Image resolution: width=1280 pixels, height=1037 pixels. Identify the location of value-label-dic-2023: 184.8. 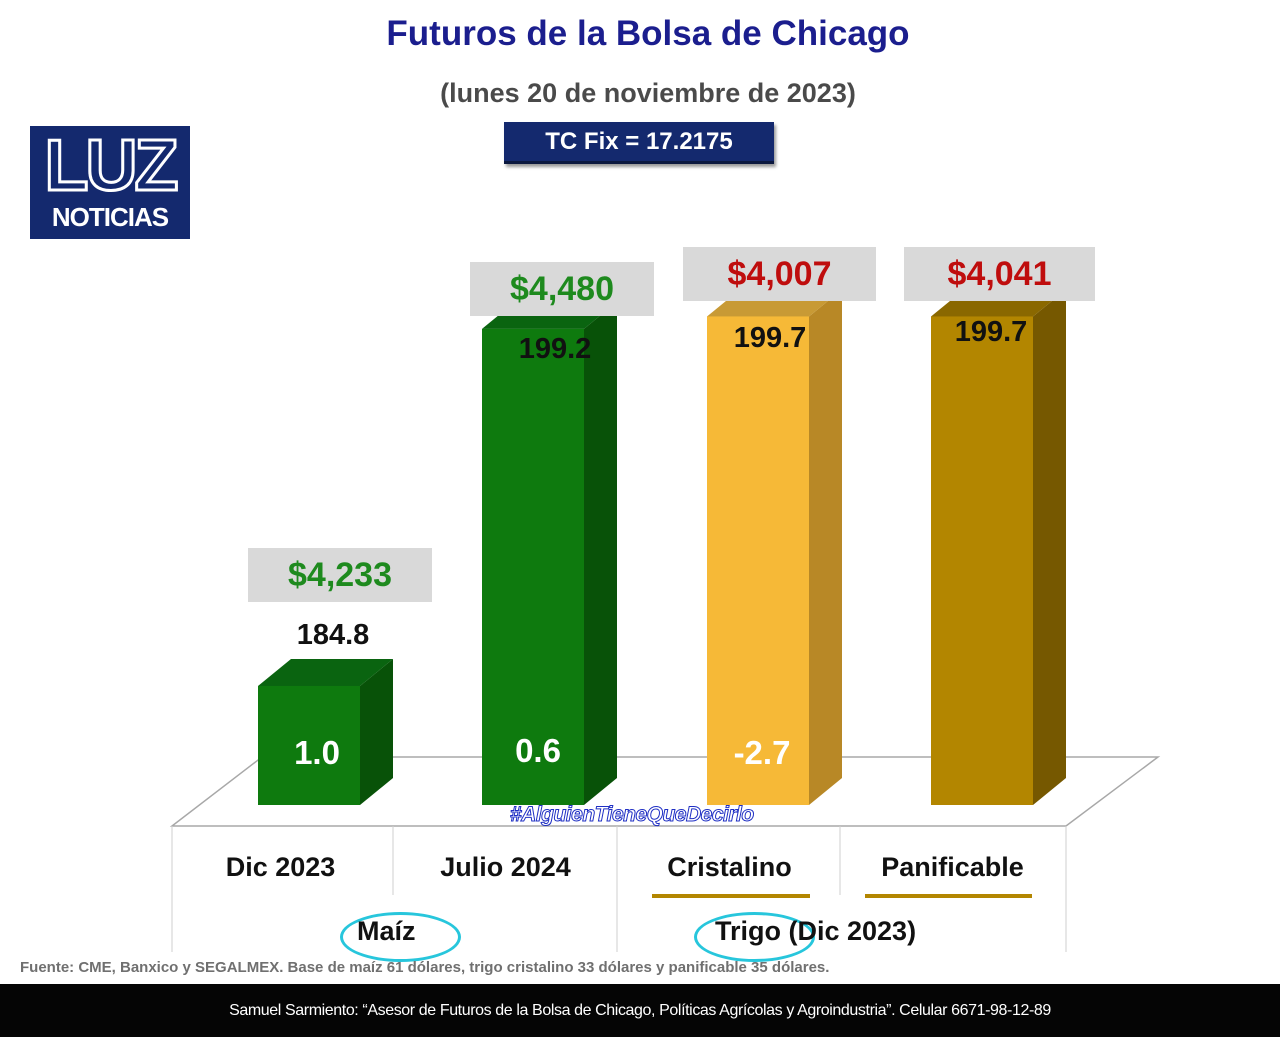
(333, 635).